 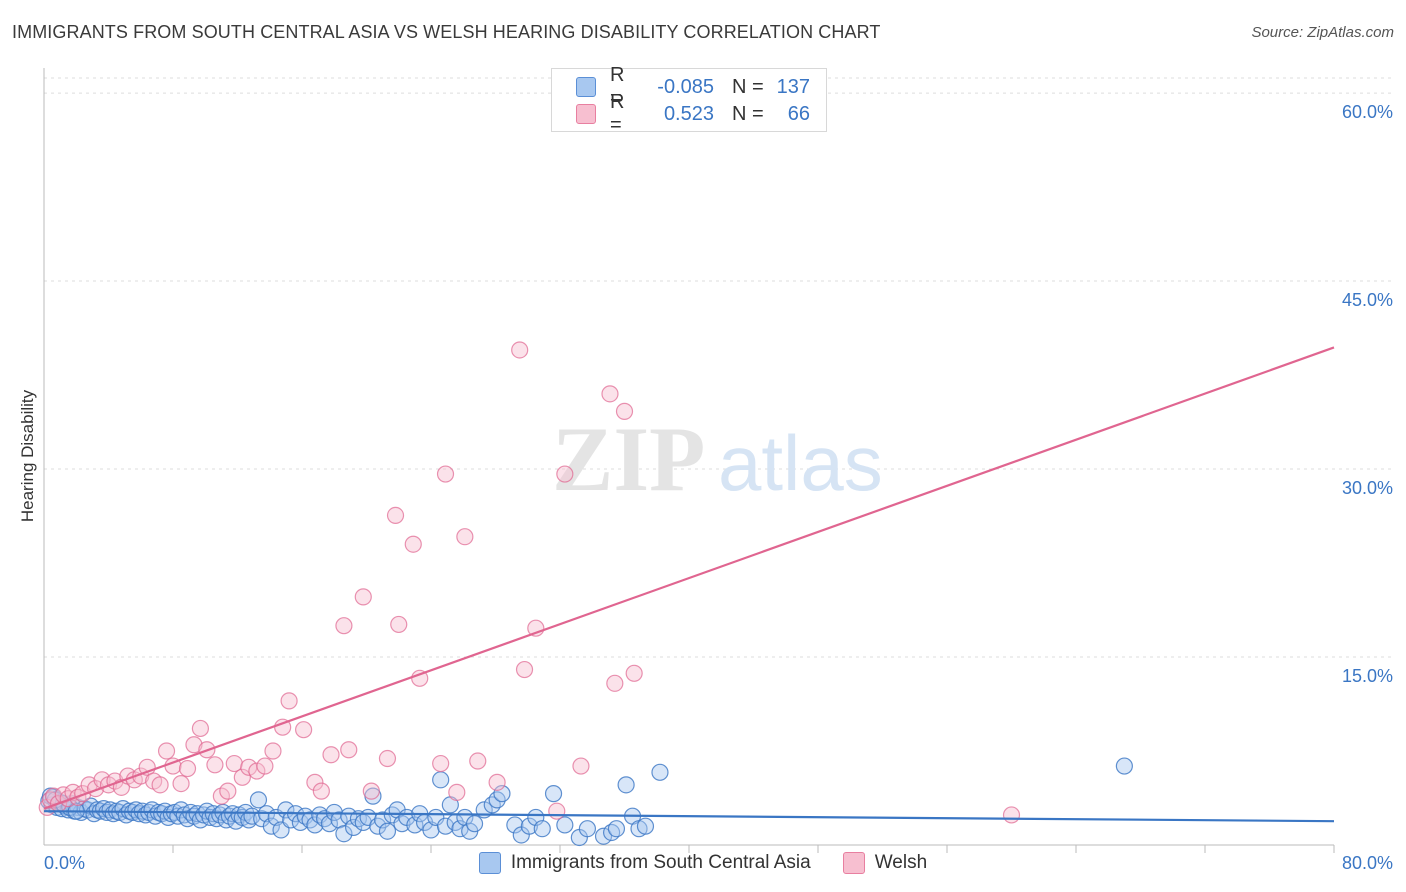 What do you see at coordinates (1367, 488) in the screenshot?
I see `y-tick-label: 30.0%` at bounding box center [1367, 488].